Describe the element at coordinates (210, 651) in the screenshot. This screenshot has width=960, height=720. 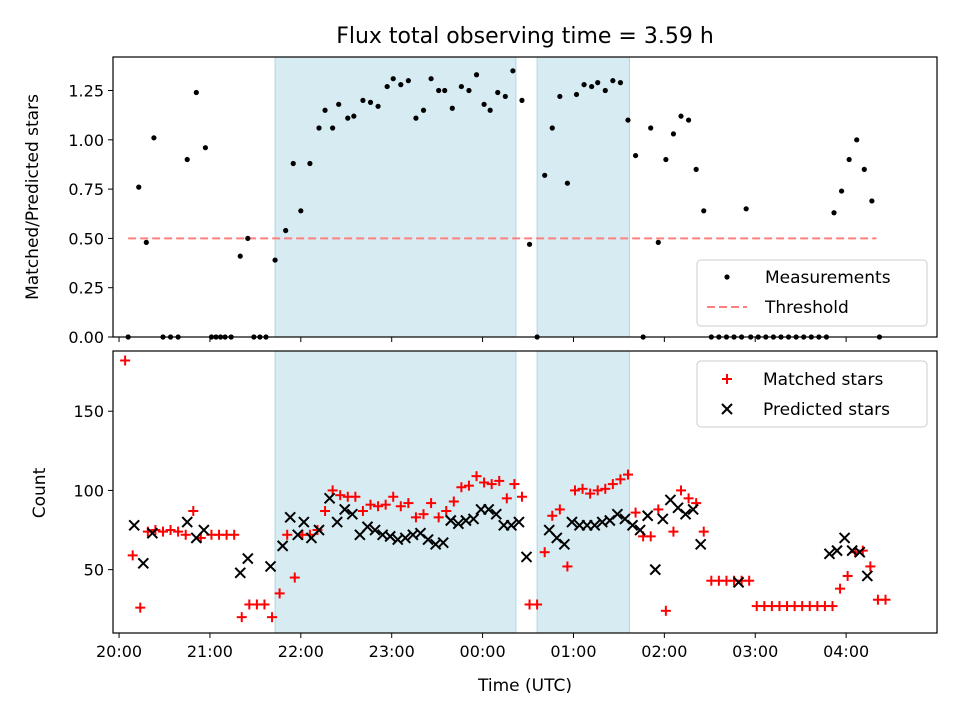
I see `x-tick-label: 21:00` at that location.